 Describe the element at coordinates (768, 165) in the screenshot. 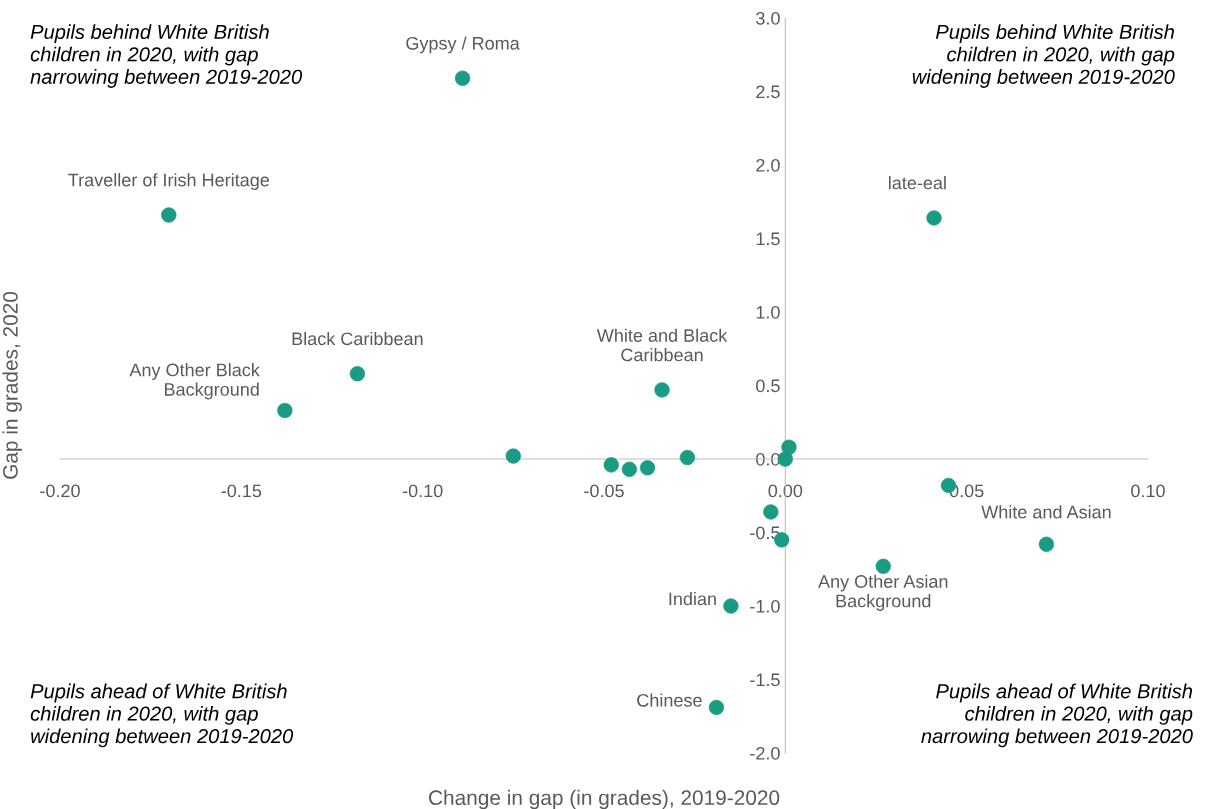

I see `y-tick-label: 2.0` at that location.